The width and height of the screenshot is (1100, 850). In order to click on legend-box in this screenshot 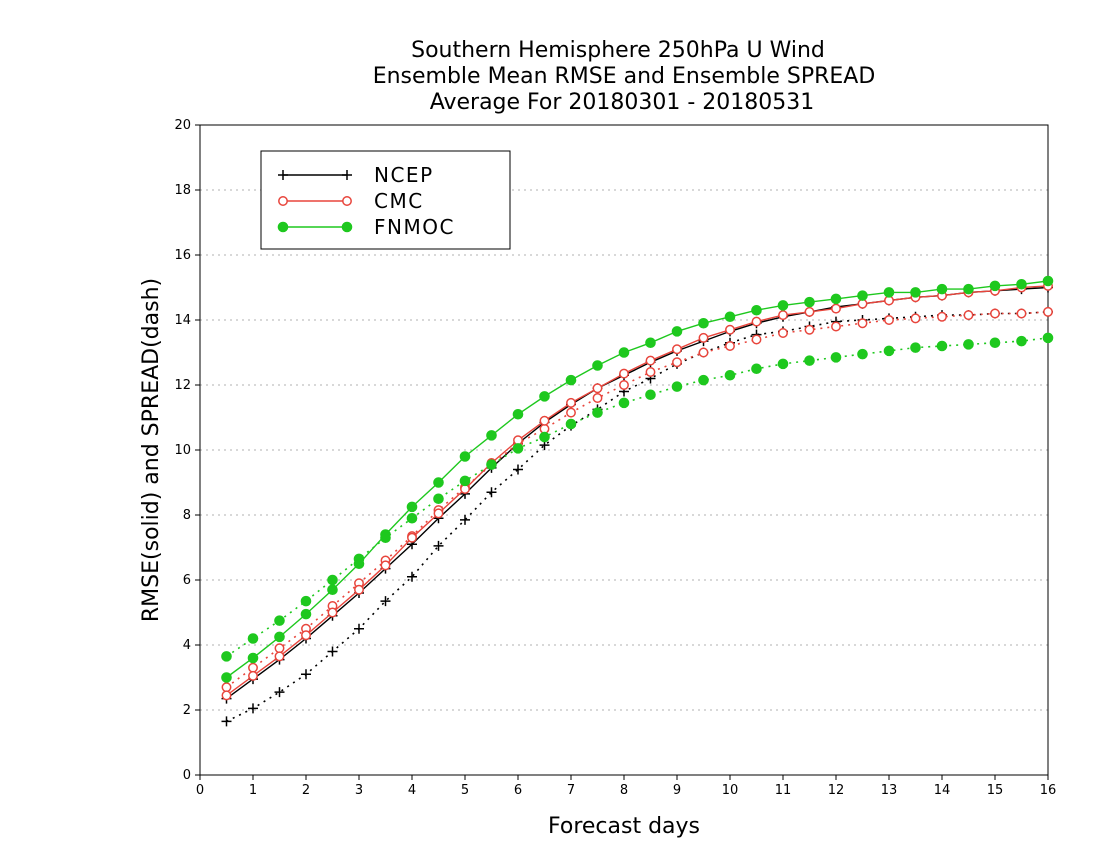, I will do `click(385, 200)`.